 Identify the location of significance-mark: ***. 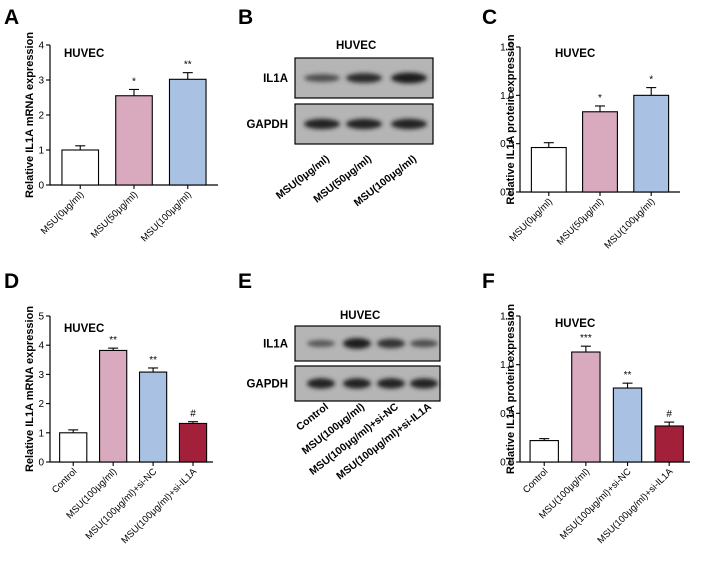
(586, 338).